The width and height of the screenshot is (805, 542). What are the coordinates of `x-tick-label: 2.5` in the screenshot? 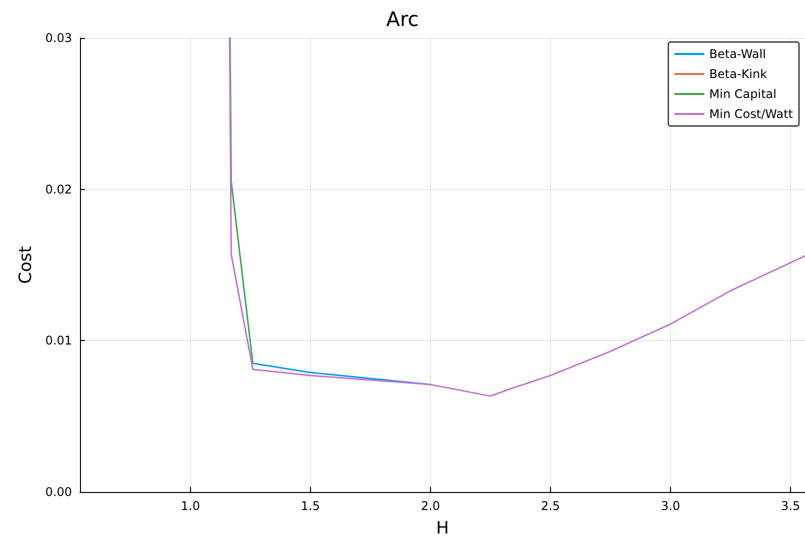 It's located at (550, 506).